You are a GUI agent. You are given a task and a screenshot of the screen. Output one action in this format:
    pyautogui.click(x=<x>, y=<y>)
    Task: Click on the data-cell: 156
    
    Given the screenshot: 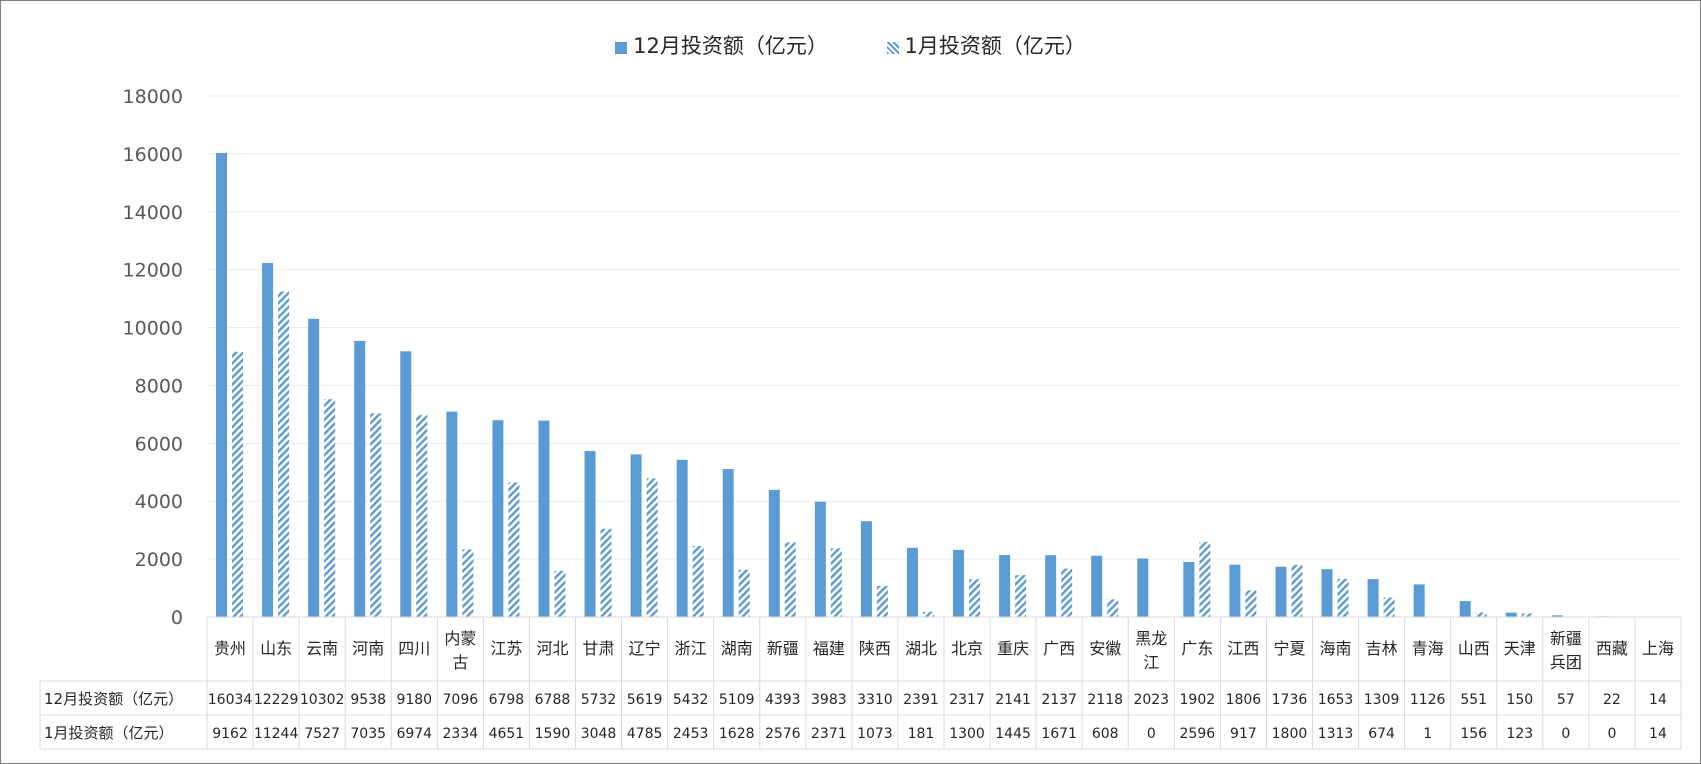 What is the action you would take?
    pyautogui.click(x=1473, y=734)
    